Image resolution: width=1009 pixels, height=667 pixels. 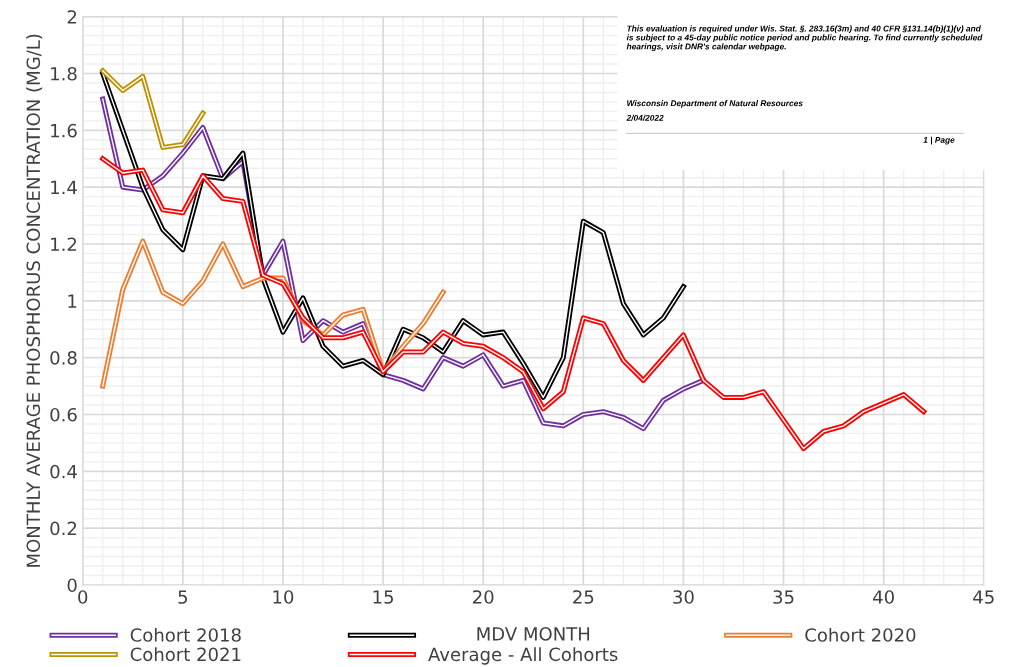 What do you see at coordinates (860, 634) in the screenshot?
I see `legend-label: Cohort 2020` at bounding box center [860, 634].